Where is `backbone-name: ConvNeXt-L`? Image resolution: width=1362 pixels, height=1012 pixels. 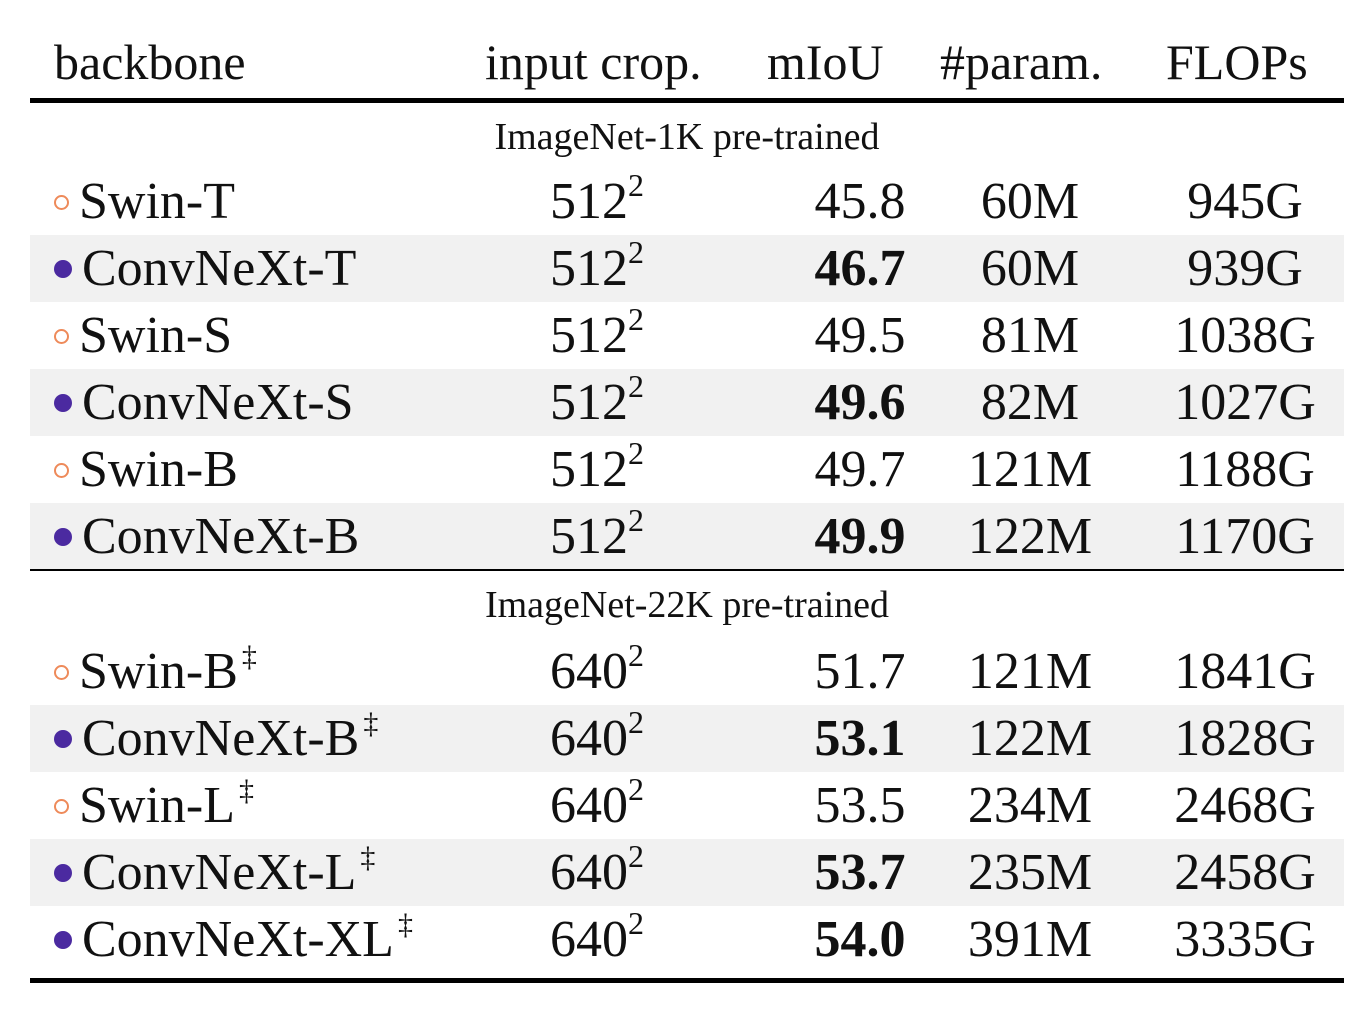 backbone-name: ConvNeXt-L is located at coordinates (219, 872).